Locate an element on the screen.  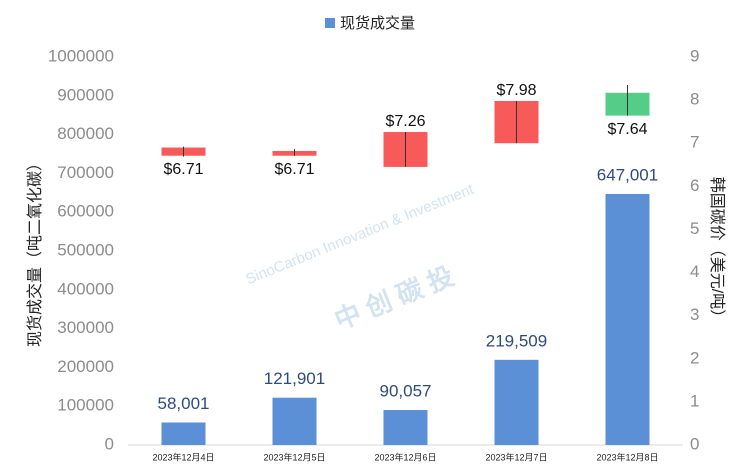
bar-value-label: 90,057 is located at coordinates (406, 391).